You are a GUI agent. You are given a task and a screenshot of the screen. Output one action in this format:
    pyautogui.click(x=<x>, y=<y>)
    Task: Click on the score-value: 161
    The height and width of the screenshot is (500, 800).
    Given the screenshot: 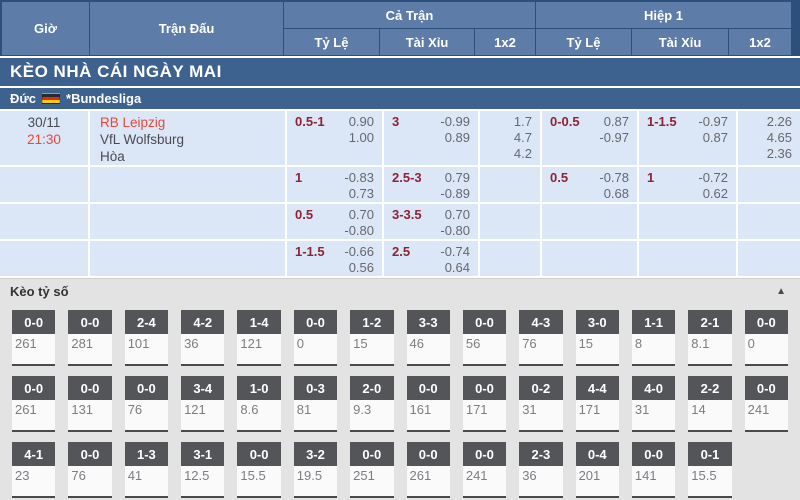 What is the action you would take?
    pyautogui.click(x=428, y=416)
    